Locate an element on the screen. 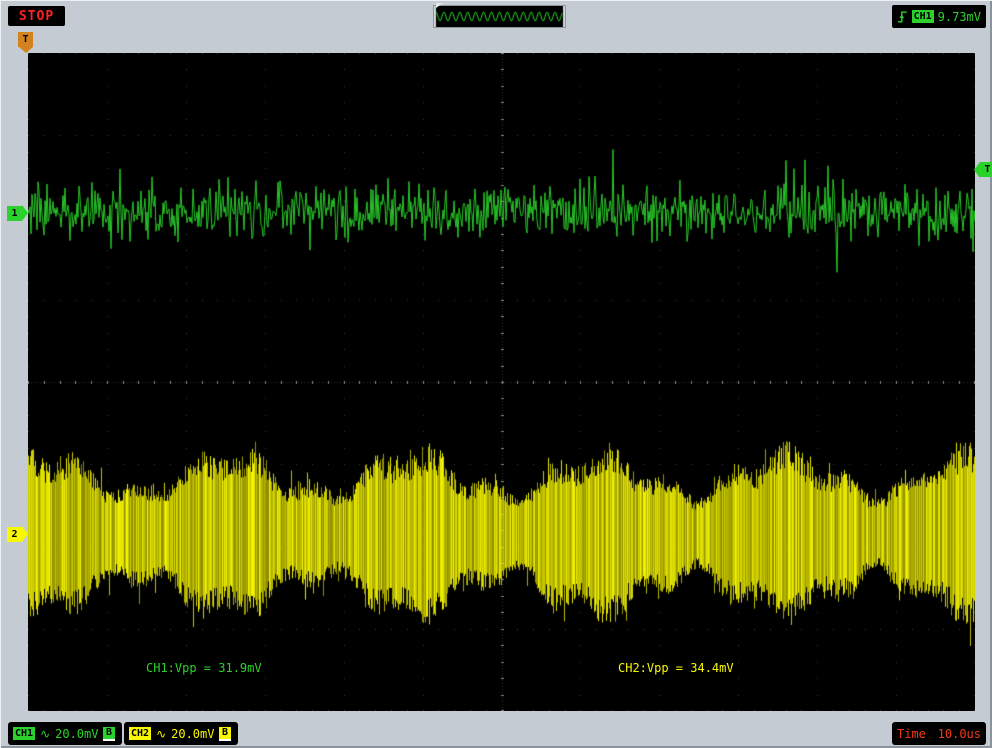 The height and width of the screenshot is (748, 992). preview-waveform-canvas is located at coordinates (499, 16).